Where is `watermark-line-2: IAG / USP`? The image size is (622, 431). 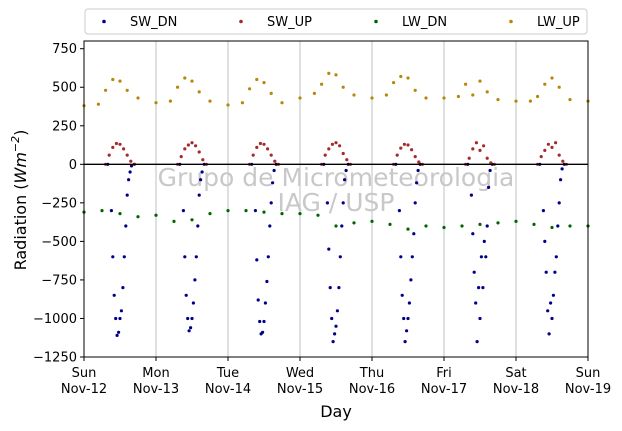 watermark-line-2: IAG / USP is located at coordinates (336, 202).